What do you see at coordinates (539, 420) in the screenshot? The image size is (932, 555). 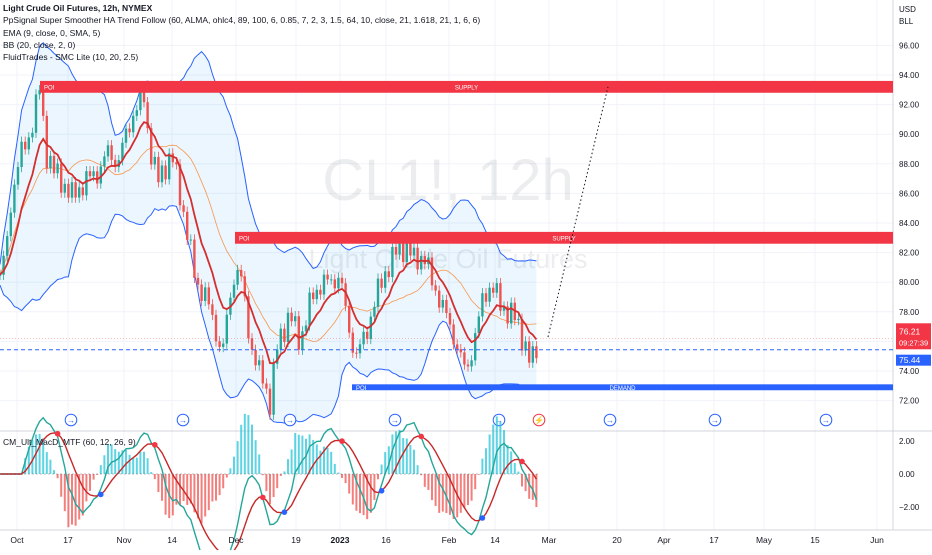 I see `event-glyph: ⚡` at bounding box center [539, 420].